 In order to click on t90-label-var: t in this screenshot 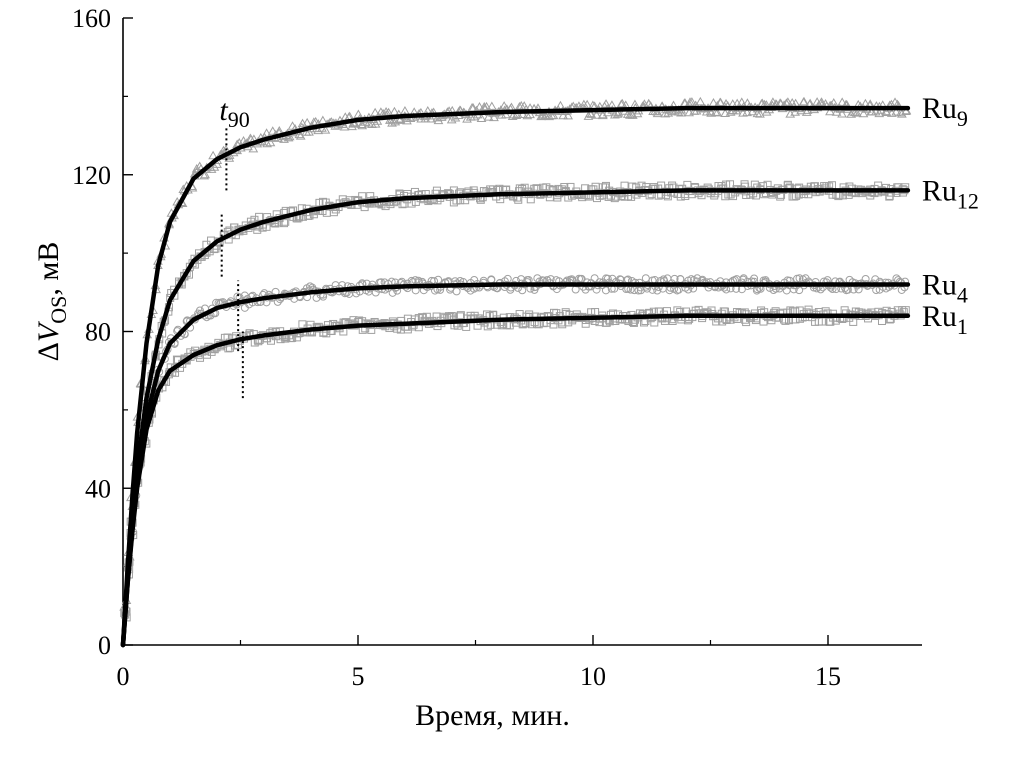, I will do `click(223, 110)`.